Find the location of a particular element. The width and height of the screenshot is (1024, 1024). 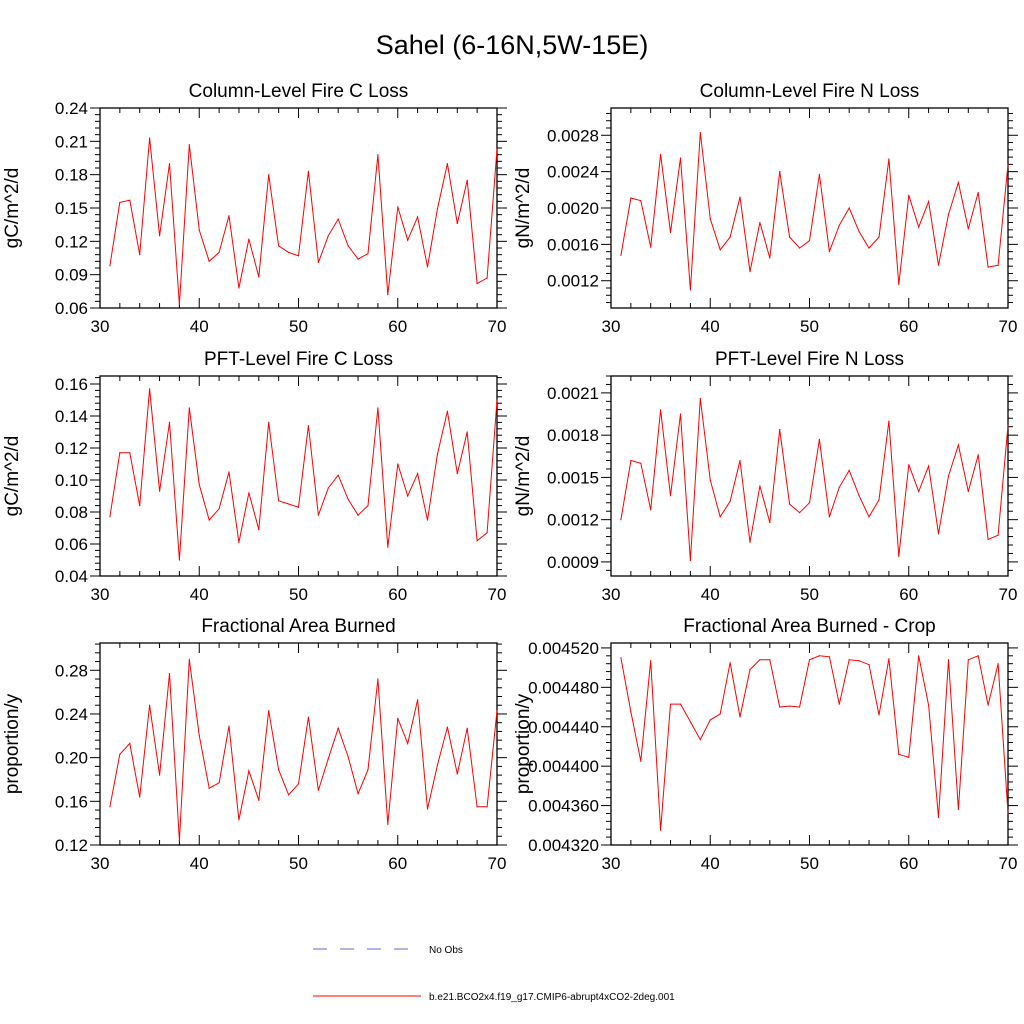

y-tick-label: 0.14 is located at coordinates (71, 416).